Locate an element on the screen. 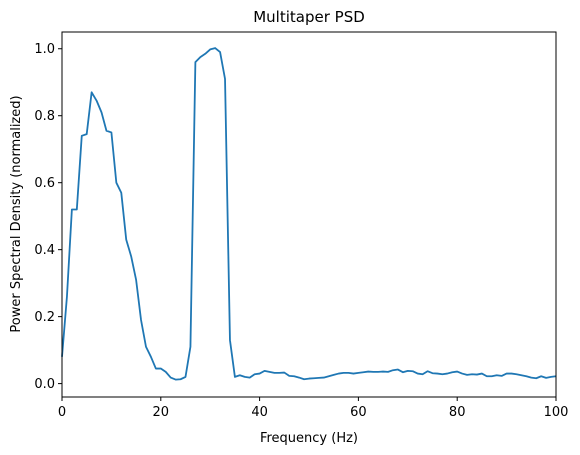 The height and width of the screenshot is (455, 580). x-axis-label: Frequency (Hz) is located at coordinates (309, 438).